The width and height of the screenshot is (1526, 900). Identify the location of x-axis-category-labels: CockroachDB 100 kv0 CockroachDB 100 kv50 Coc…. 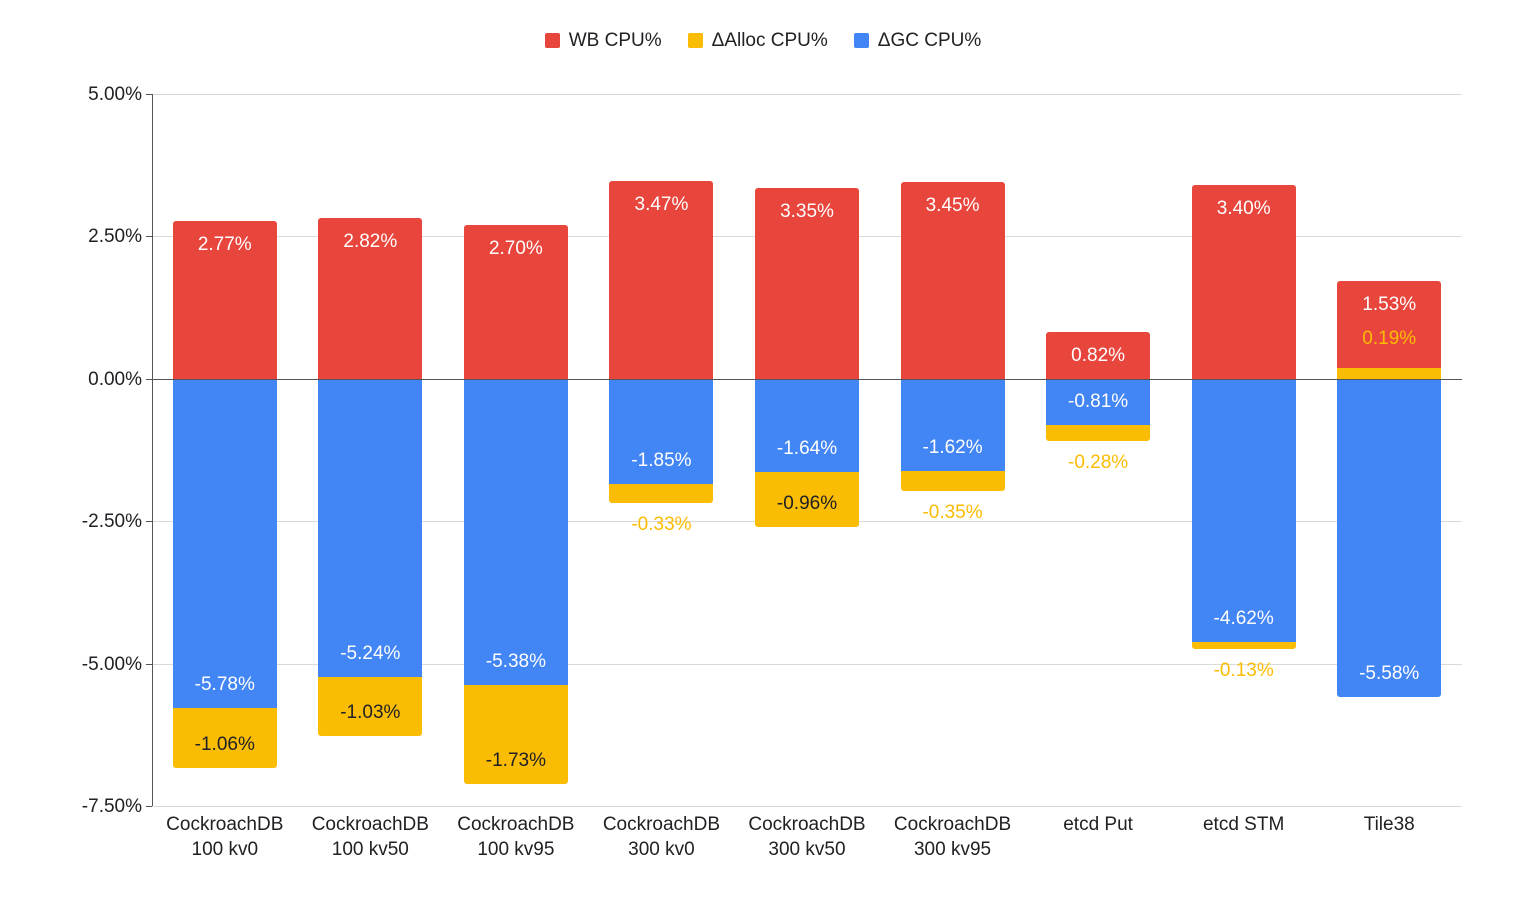
(807, 842).